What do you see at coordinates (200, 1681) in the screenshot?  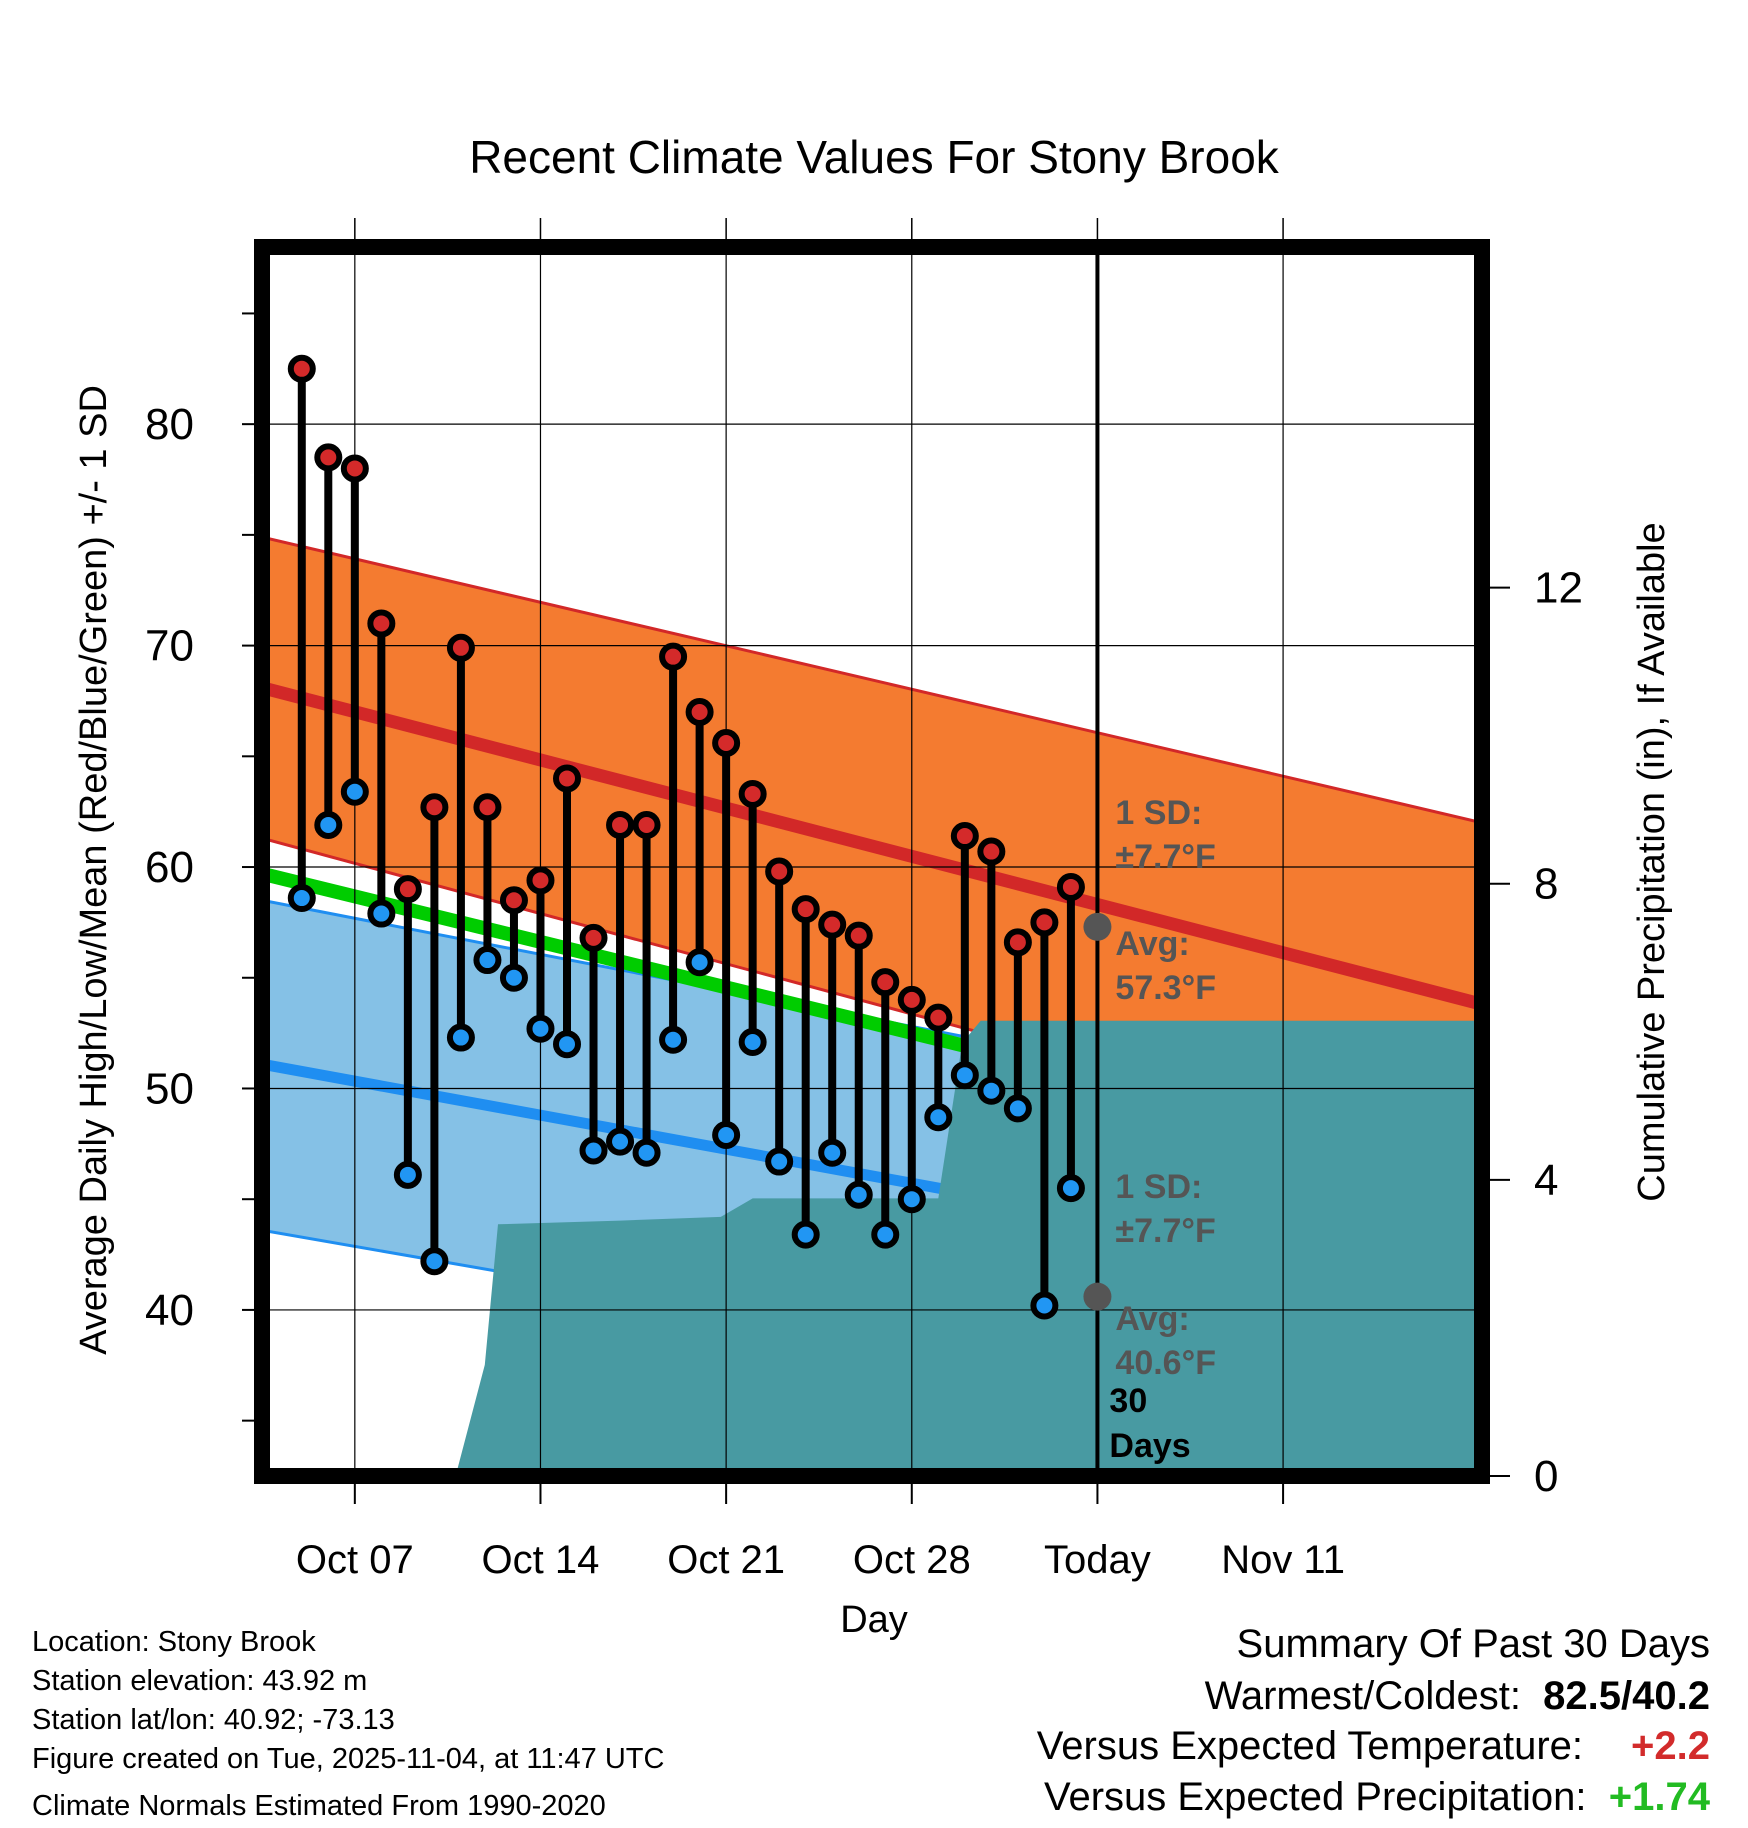 I see `elevation-text: Station elevation: 43.92 m` at bounding box center [200, 1681].